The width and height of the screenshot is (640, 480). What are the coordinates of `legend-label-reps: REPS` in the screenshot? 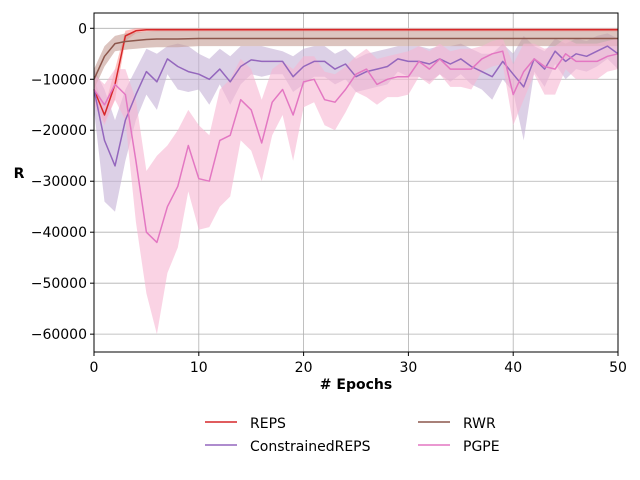 It's located at (268, 424).